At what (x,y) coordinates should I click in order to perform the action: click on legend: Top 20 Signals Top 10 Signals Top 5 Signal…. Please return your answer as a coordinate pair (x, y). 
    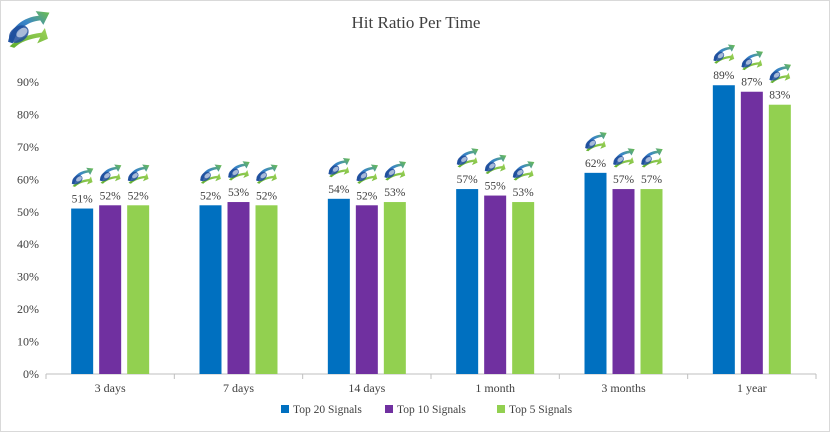
    Looking at the image, I should click on (427, 410).